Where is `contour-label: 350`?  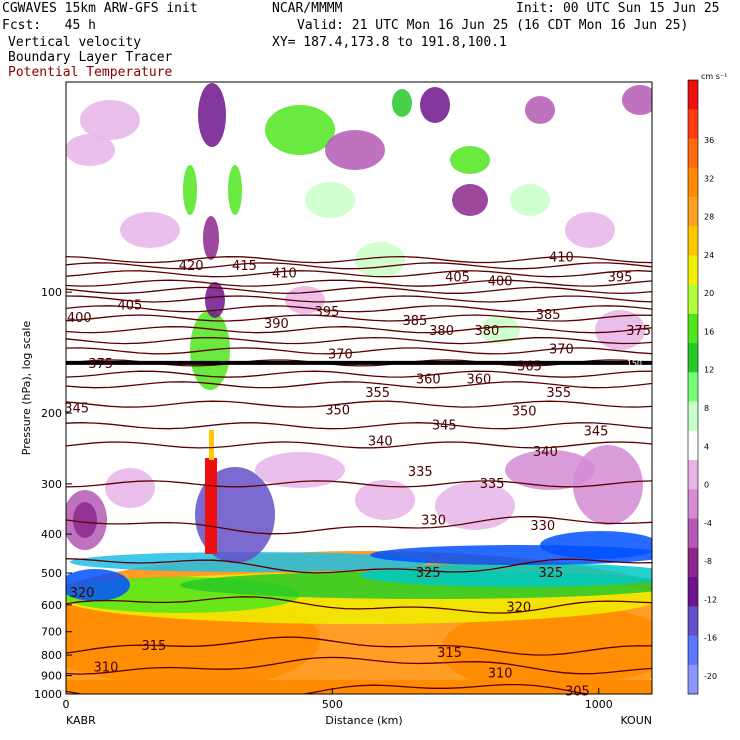 contour-label: 350 is located at coordinates (337, 410).